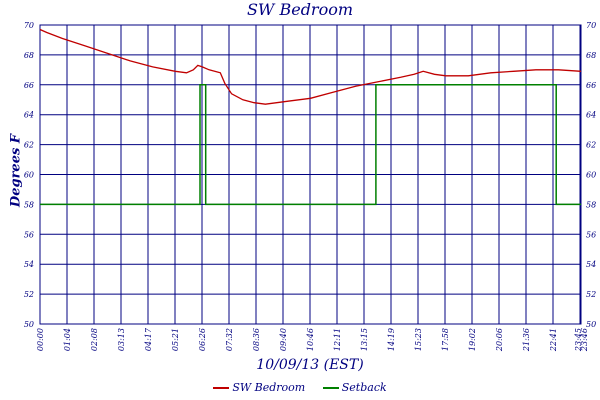 Image resolution: width=600 pixels, height=400 pixels. Describe the element at coordinates (364, 387) in the screenshot. I see `legend-label-setback: Setback` at that location.